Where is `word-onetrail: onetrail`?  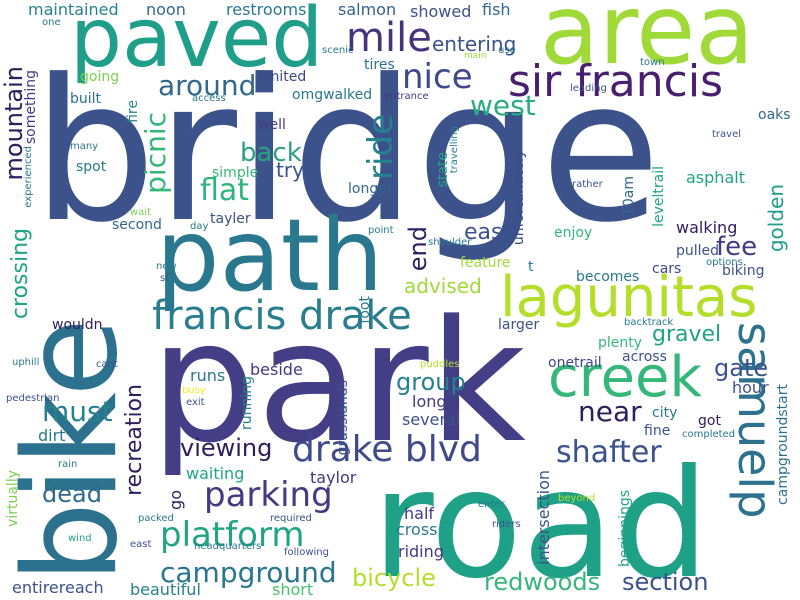
word-onetrail: onetrail is located at coordinates (575, 363).